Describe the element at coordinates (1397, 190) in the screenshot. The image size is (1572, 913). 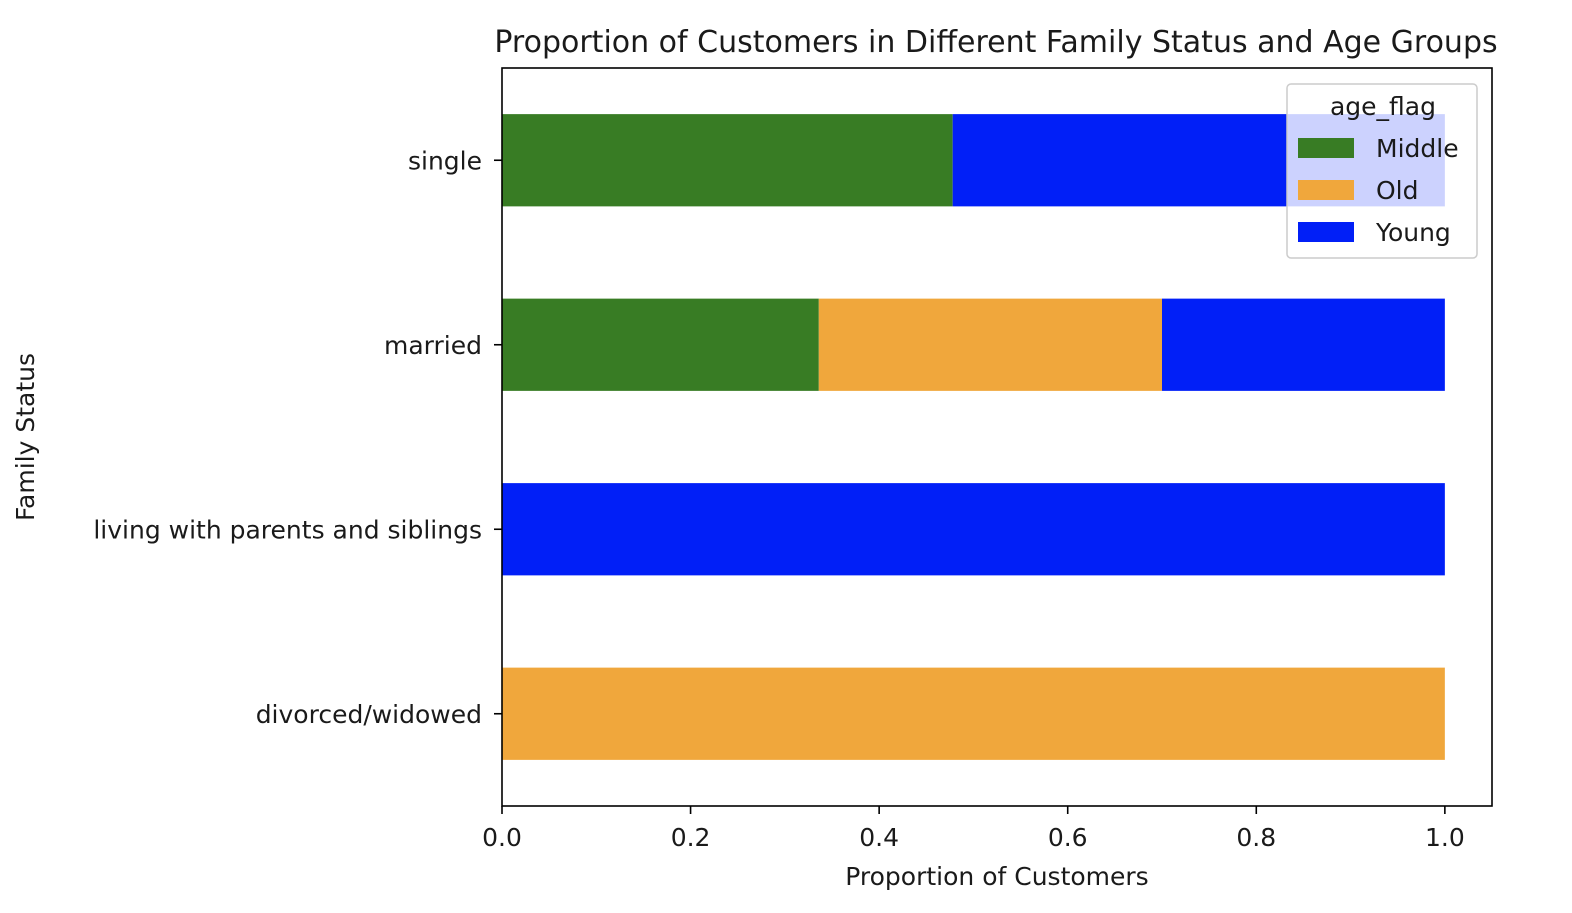
I see `legend-label-old: Old` at that location.